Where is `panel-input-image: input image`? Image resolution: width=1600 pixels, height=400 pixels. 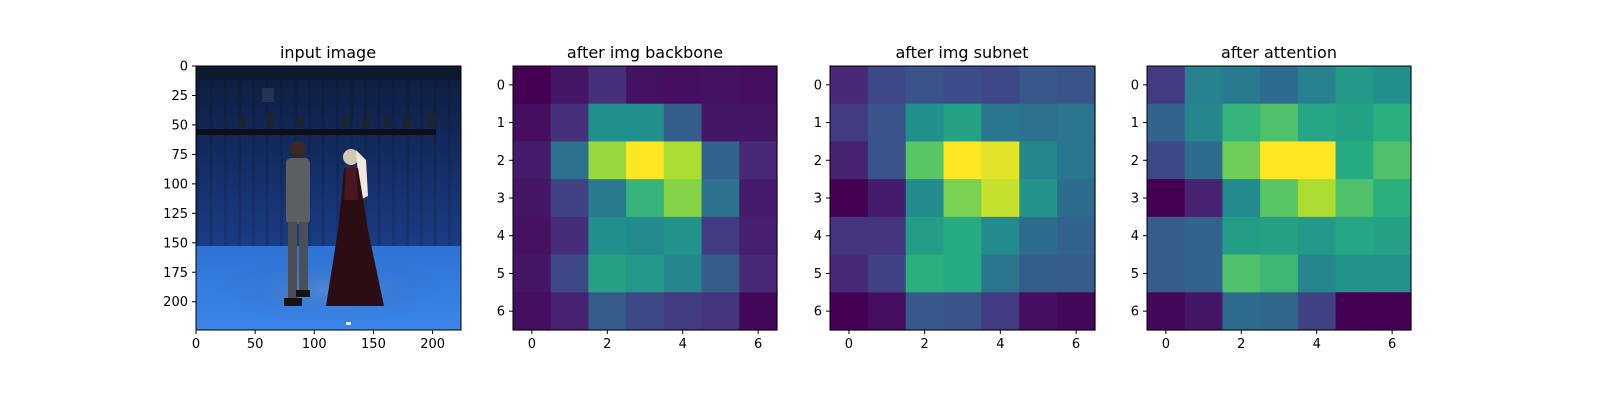
panel-input-image: input image is located at coordinates (312, 198).